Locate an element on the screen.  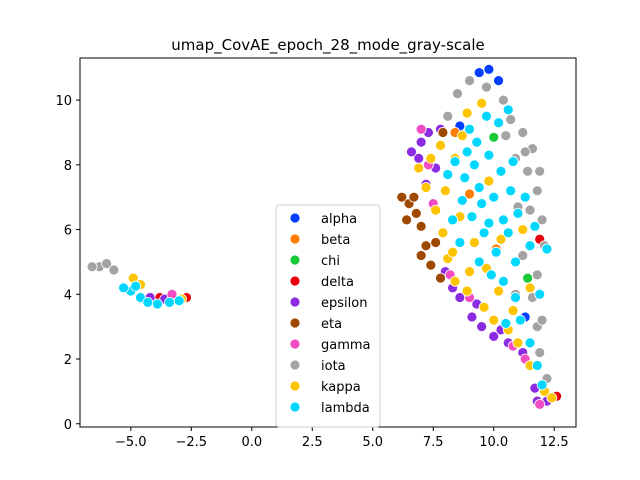
legend-label-alpha: alpha is located at coordinates (339, 219).